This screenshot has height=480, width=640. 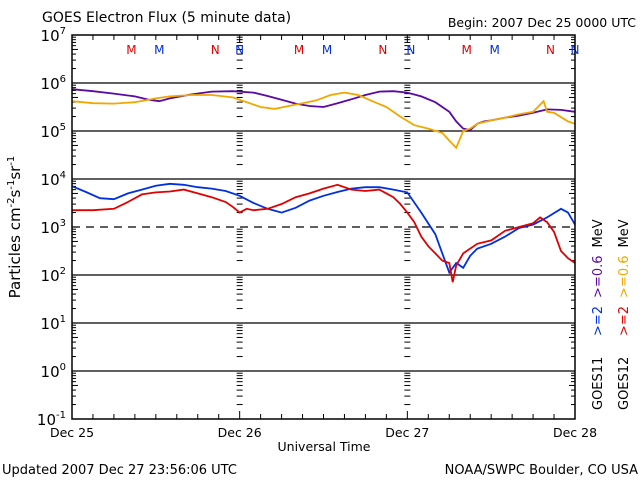 I want to click on y-tick-label: 10⁰, so click(x=53, y=371).